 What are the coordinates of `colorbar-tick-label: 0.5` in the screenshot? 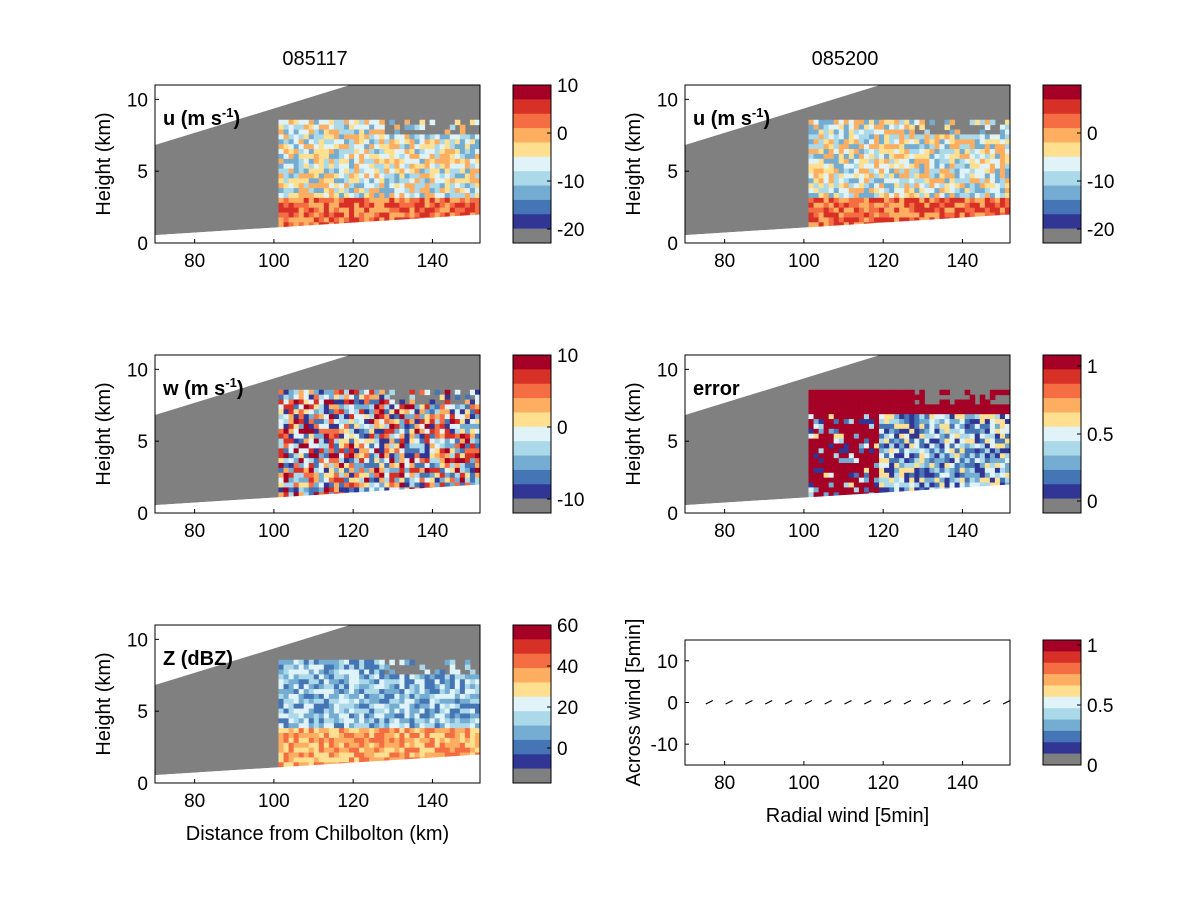 It's located at (1100, 435).